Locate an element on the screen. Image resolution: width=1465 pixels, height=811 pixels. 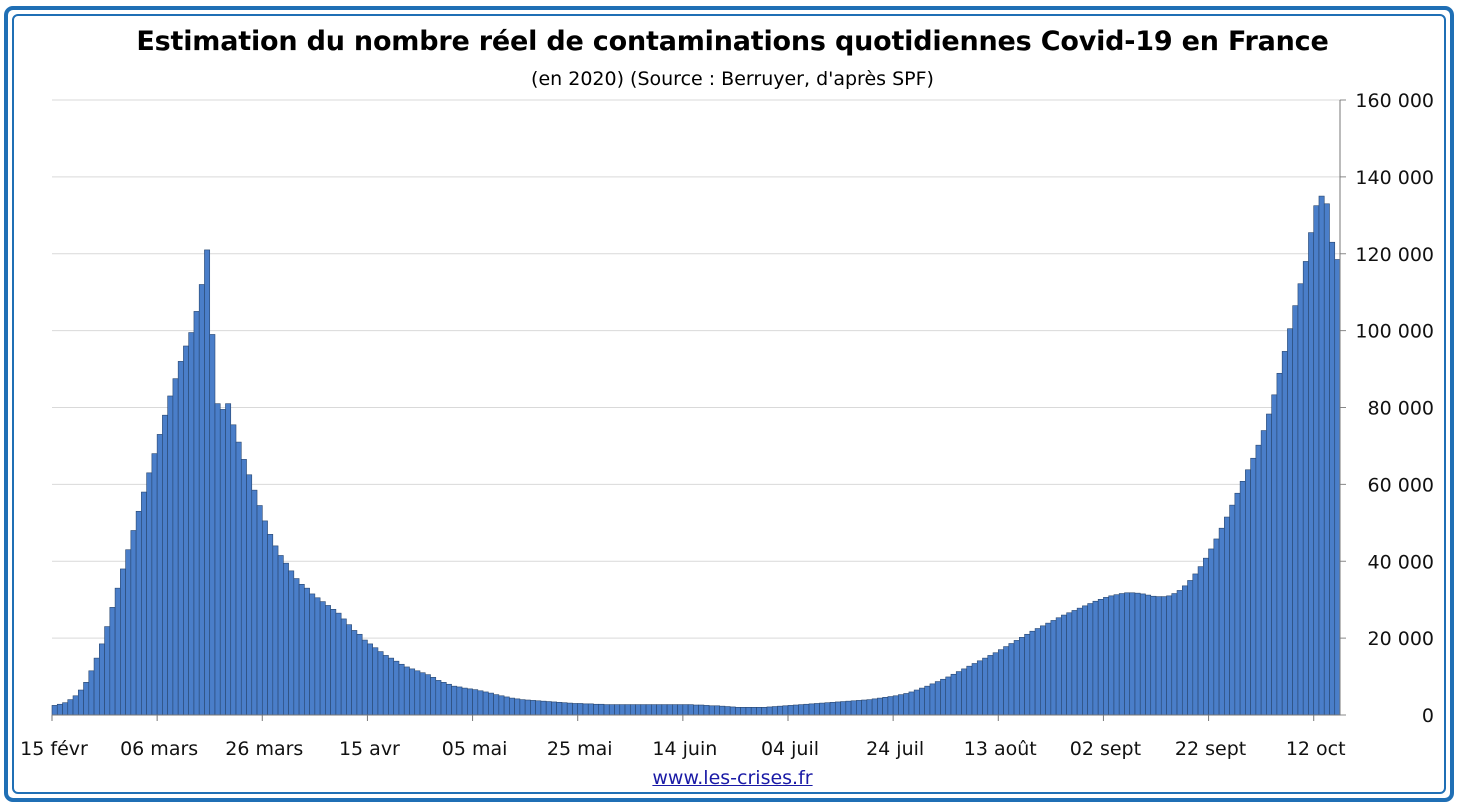
x-tick-label: 15 févr is located at coordinates (54, 749).